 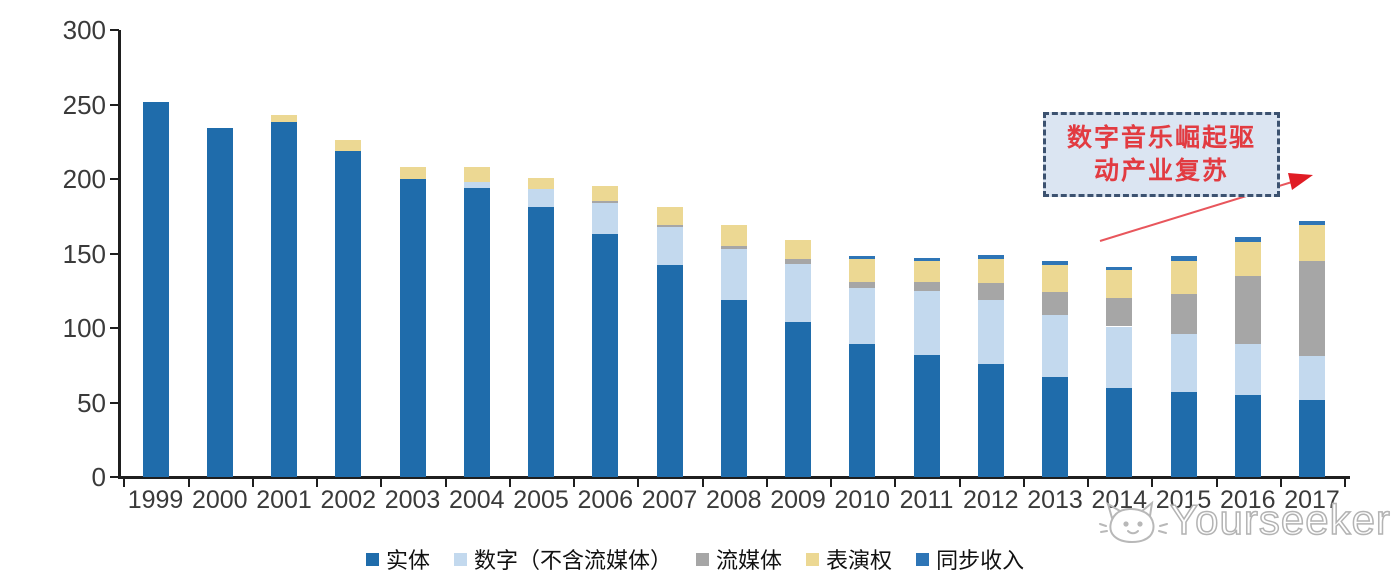 I want to click on x-axis-label-2011: 2011, so click(x=926, y=500).